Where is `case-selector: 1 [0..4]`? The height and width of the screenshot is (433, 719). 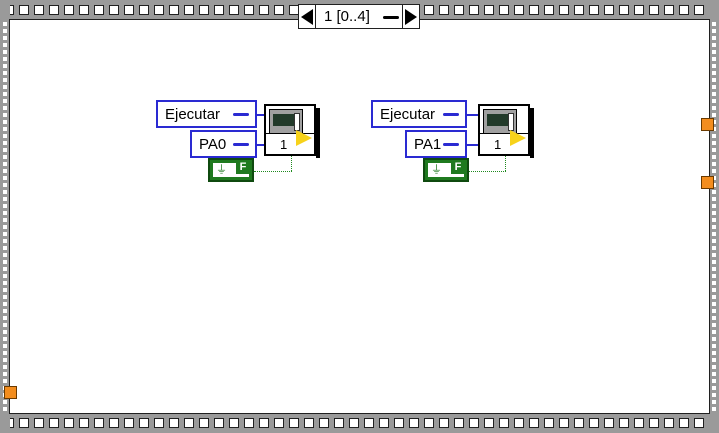 case-selector: 1 [0..4] is located at coordinates (359, 16).